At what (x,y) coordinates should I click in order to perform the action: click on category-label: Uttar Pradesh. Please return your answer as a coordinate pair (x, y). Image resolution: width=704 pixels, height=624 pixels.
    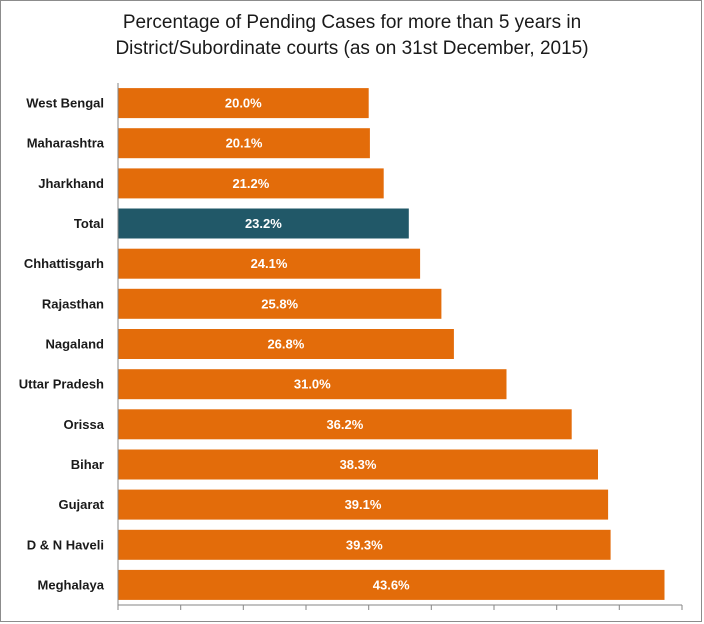
    Looking at the image, I should click on (61, 384).